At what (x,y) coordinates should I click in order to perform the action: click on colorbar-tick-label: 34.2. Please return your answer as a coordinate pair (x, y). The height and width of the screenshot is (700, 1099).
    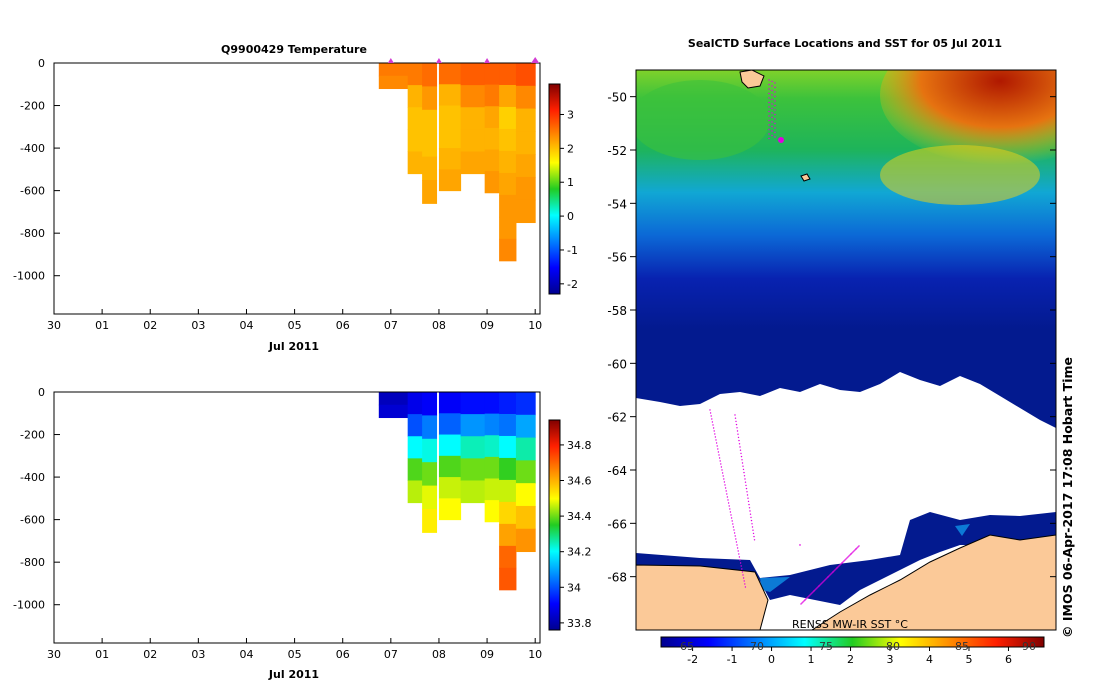
    Looking at the image, I should click on (579, 552).